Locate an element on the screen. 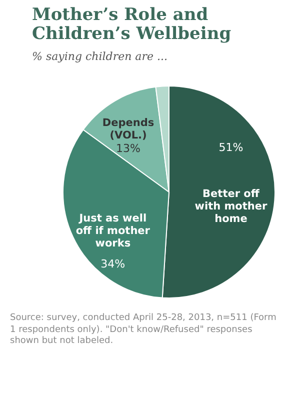 The height and width of the screenshot is (417, 294). slice-label: Depends (VOL.) is located at coordinates (128, 129).